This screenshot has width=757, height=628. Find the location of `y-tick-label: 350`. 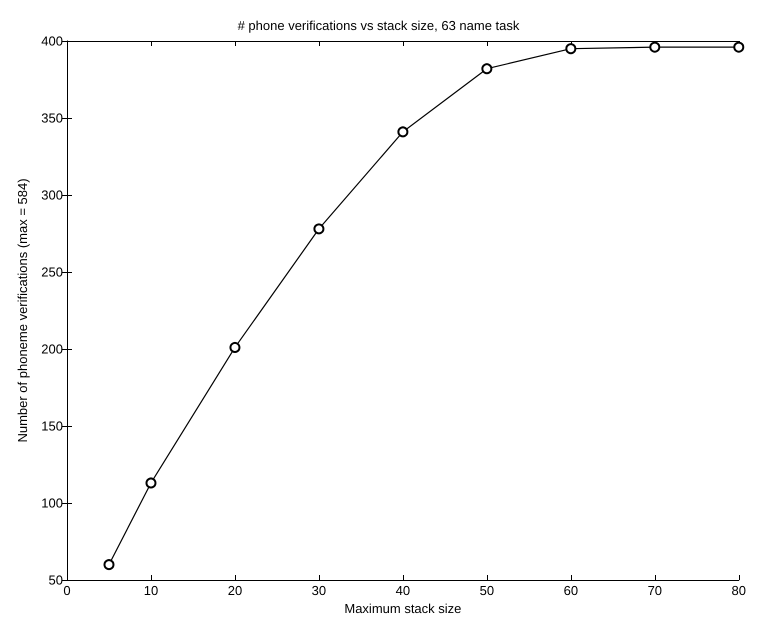

y-tick-label: 350 is located at coordinates (52, 118).